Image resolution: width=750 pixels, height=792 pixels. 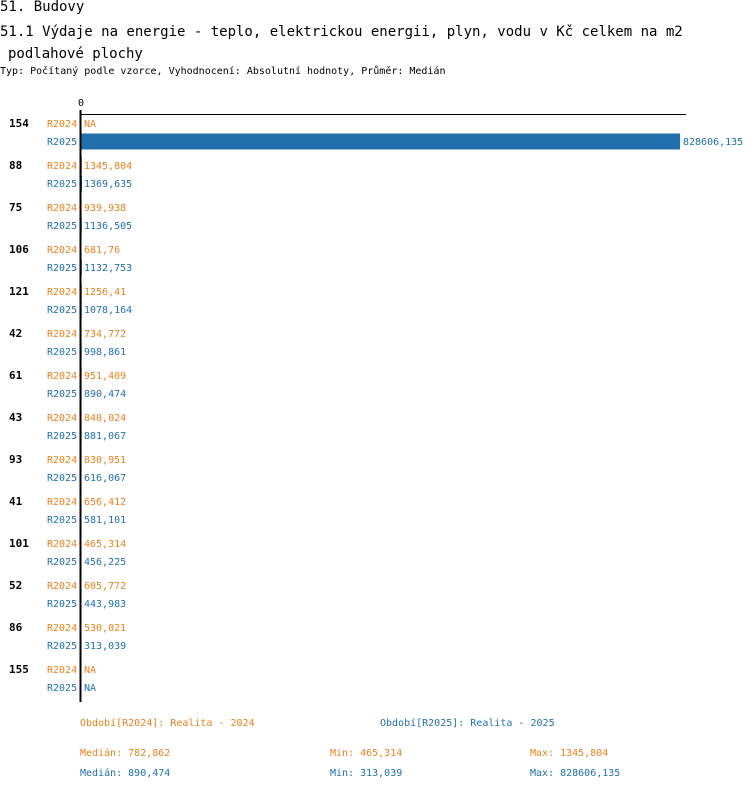 What do you see at coordinates (105, 478) in the screenshot?
I see `data-label: 616,067` at bounding box center [105, 478].